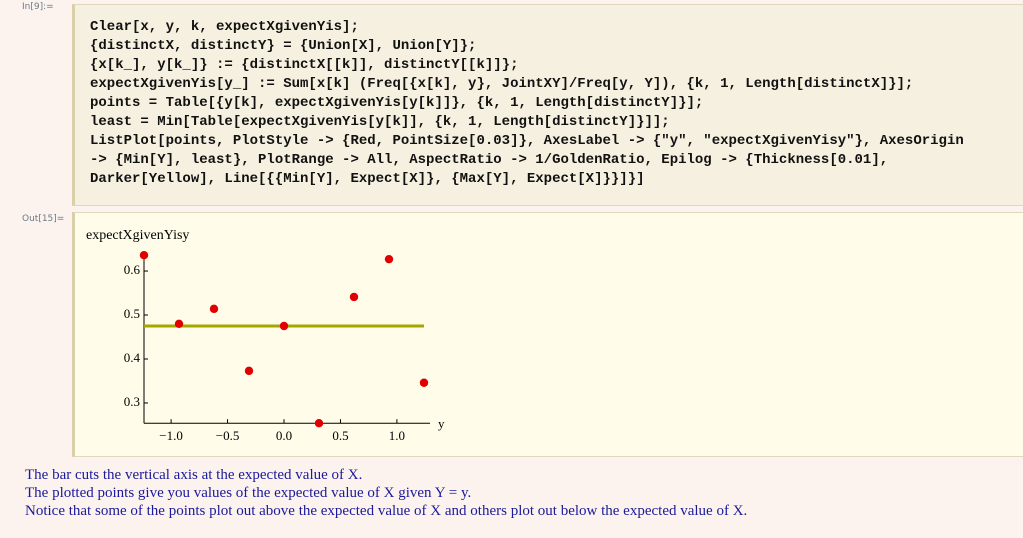 This screenshot has width=1023, height=538. Describe the element at coordinates (43, 219) in the screenshot. I see `output-label: Out[15]=` at that location.